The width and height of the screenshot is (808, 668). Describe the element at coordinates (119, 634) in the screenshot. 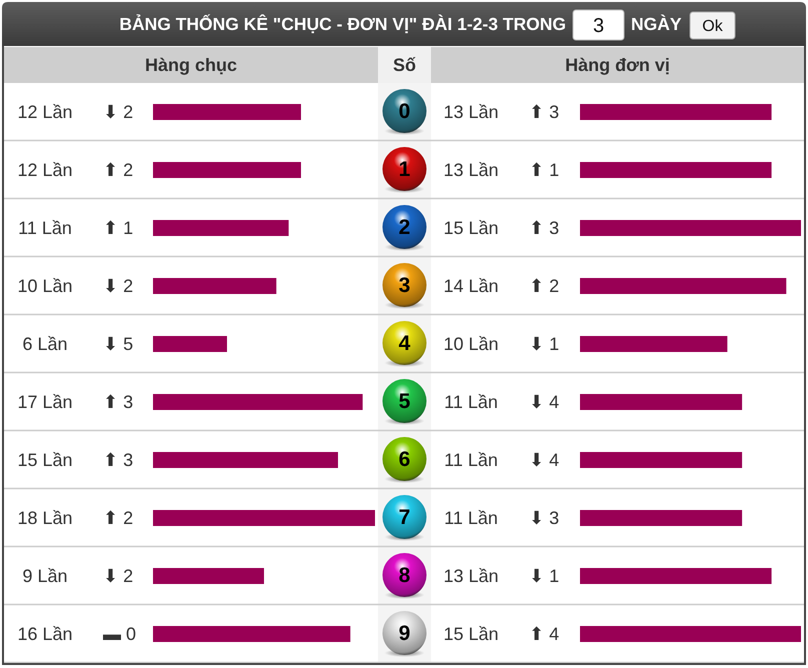

I see `text: ▬ 0` at that location.